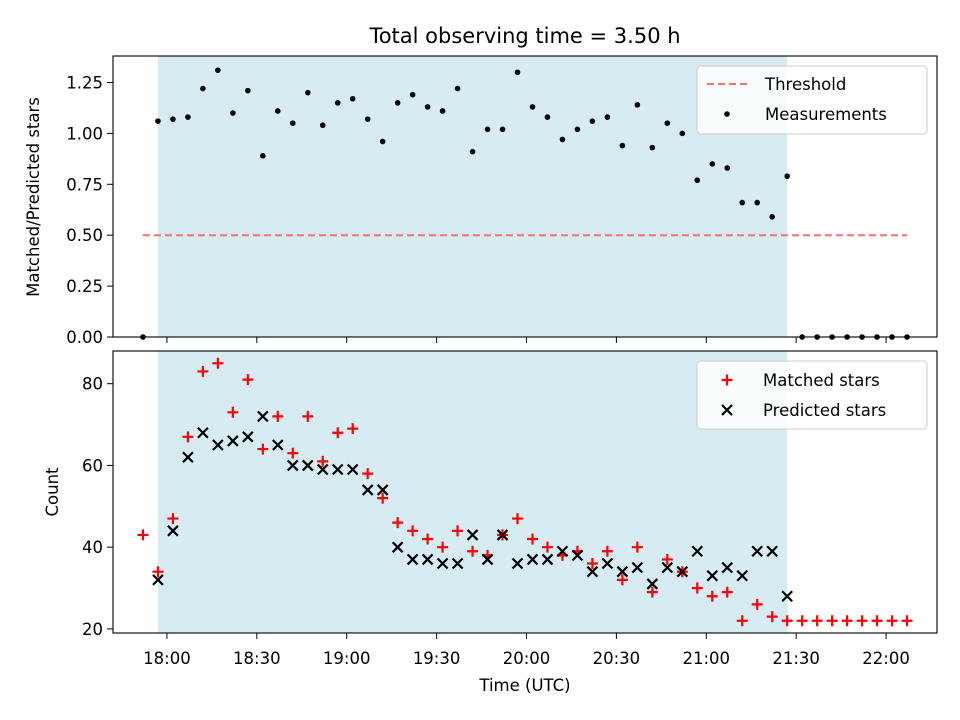  Describe the element at coordinates (84, 286) in the screenshot. I see `top-y-tick-label: 0.25` at that location.